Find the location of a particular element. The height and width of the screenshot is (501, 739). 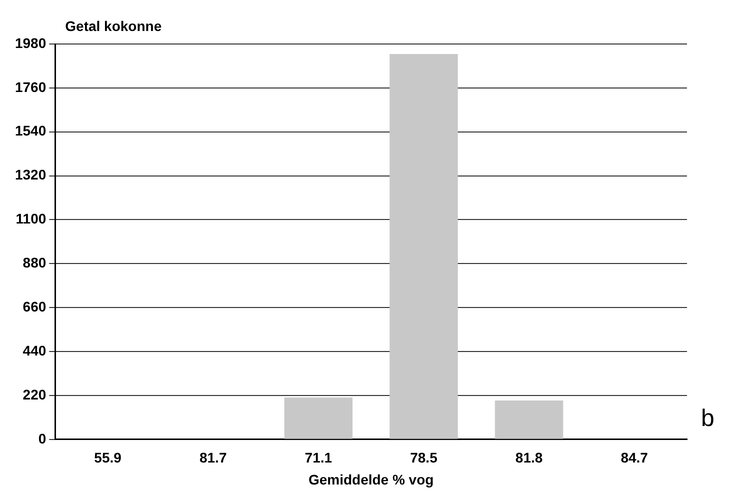

y-tick-label: 1540 is located at coordinates (30, 130).